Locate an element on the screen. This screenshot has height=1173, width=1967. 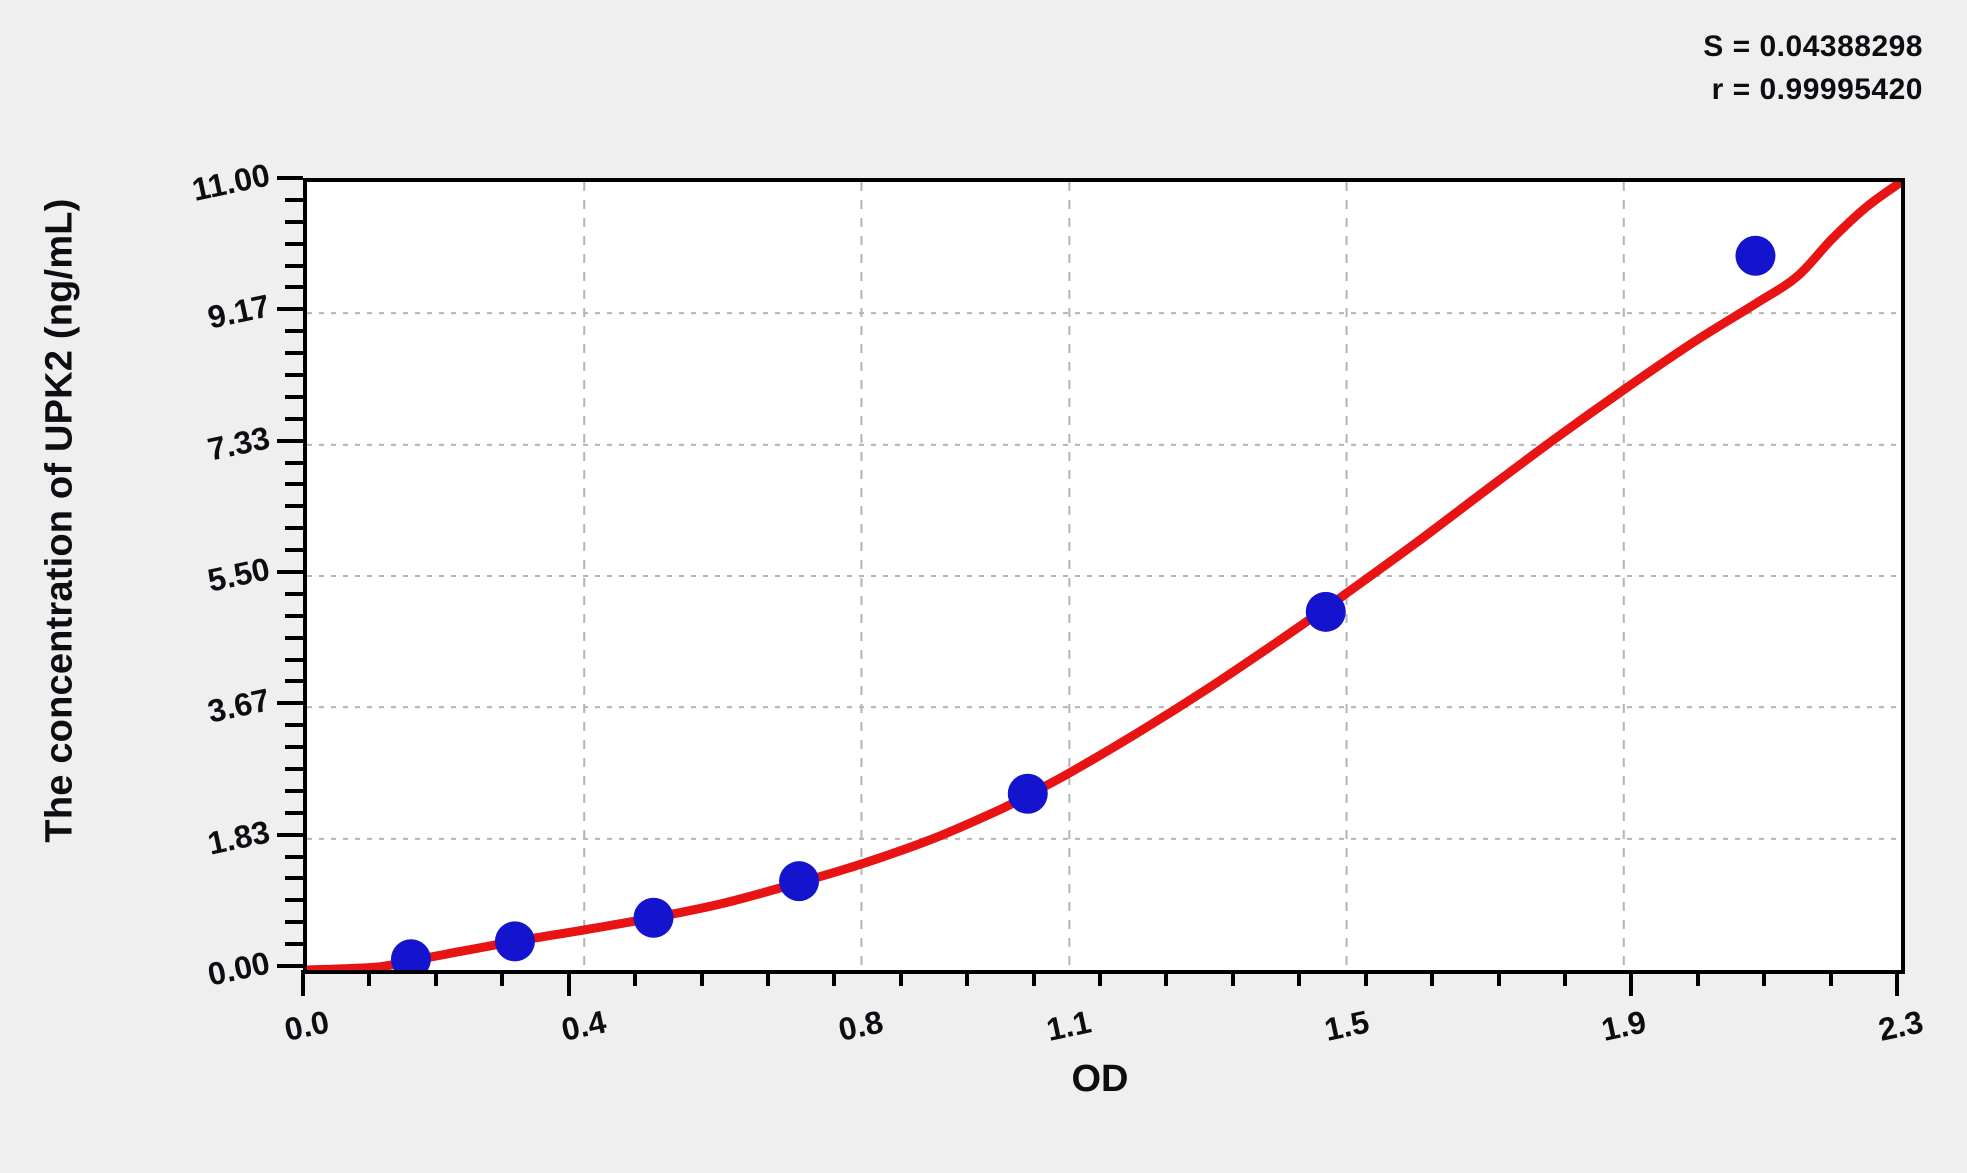
y-axis-tick-label: 7.33 is located at coordinates (238, 443).